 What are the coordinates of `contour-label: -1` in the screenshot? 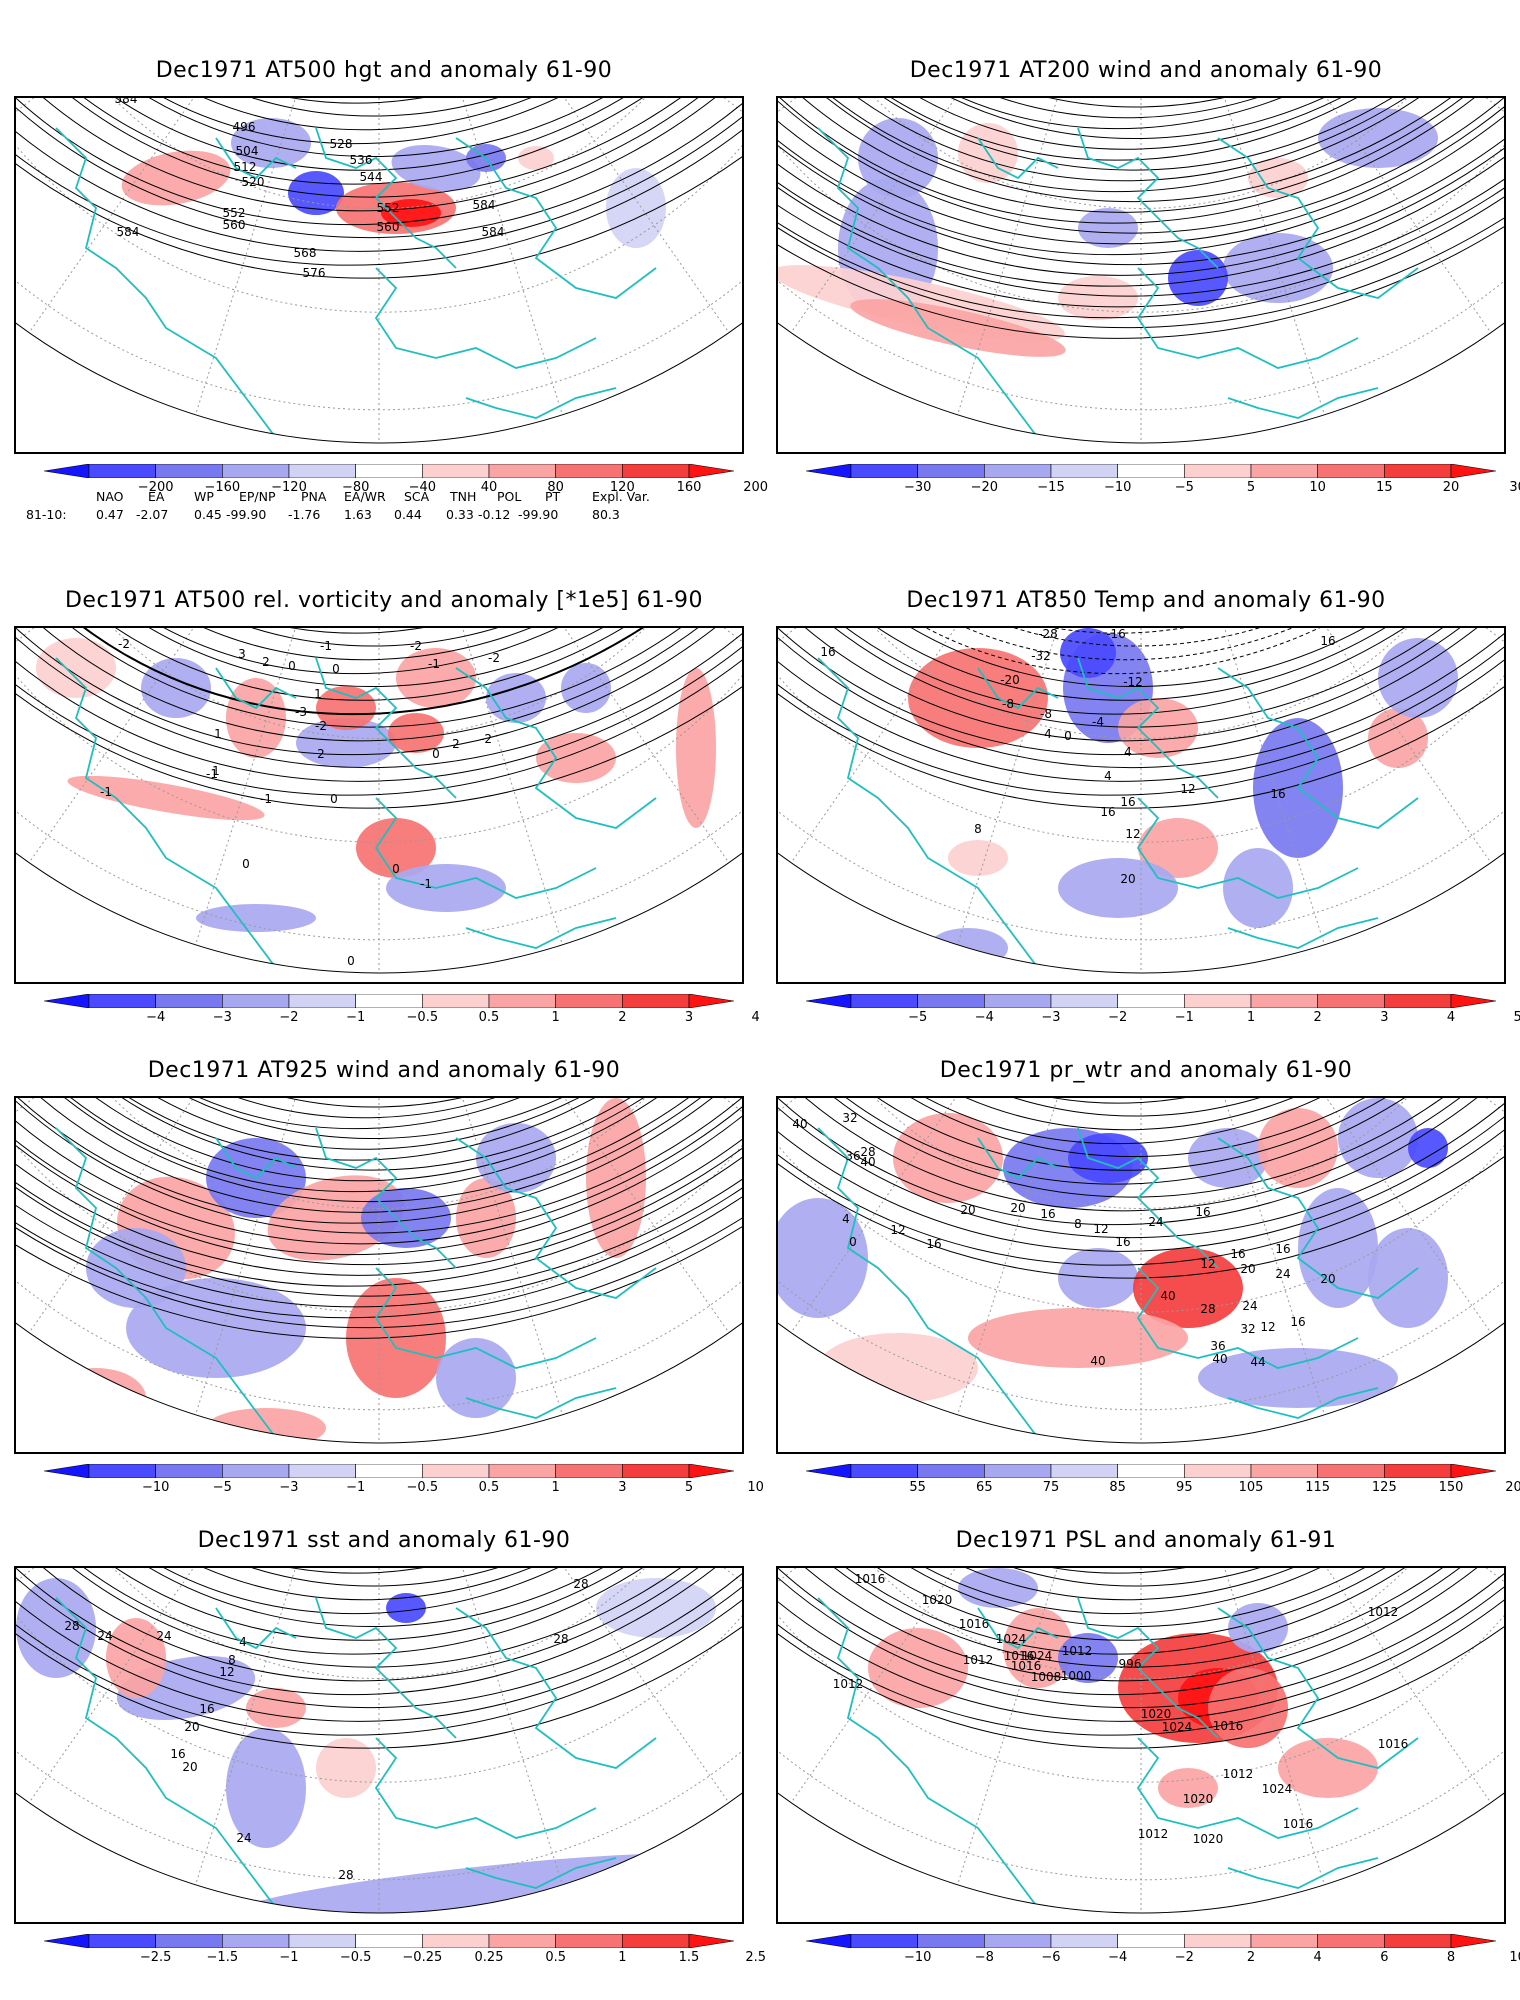 It's located at (426, 884).